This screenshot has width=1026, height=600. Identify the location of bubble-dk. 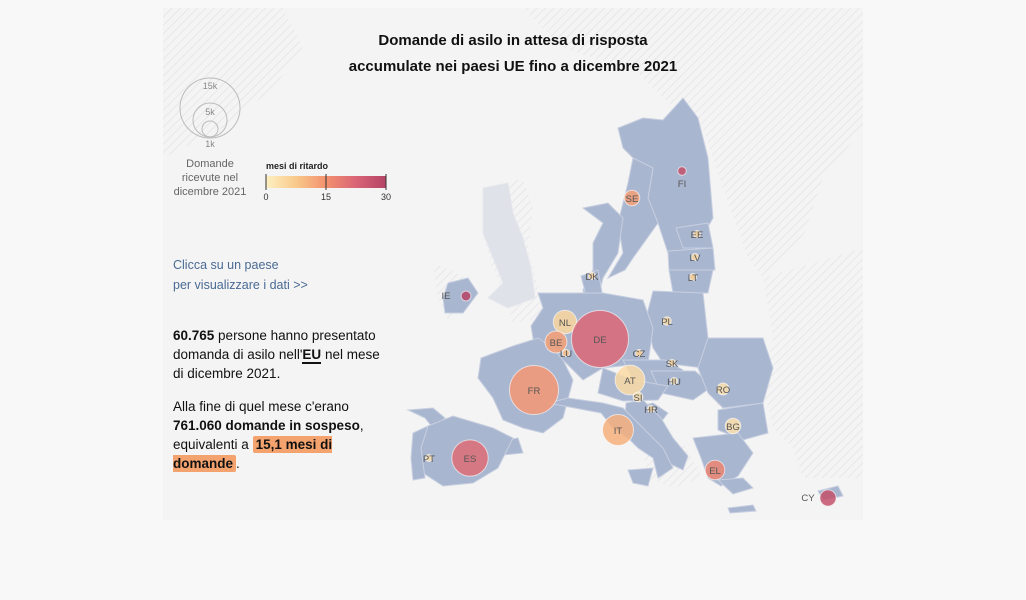
(592, 276).